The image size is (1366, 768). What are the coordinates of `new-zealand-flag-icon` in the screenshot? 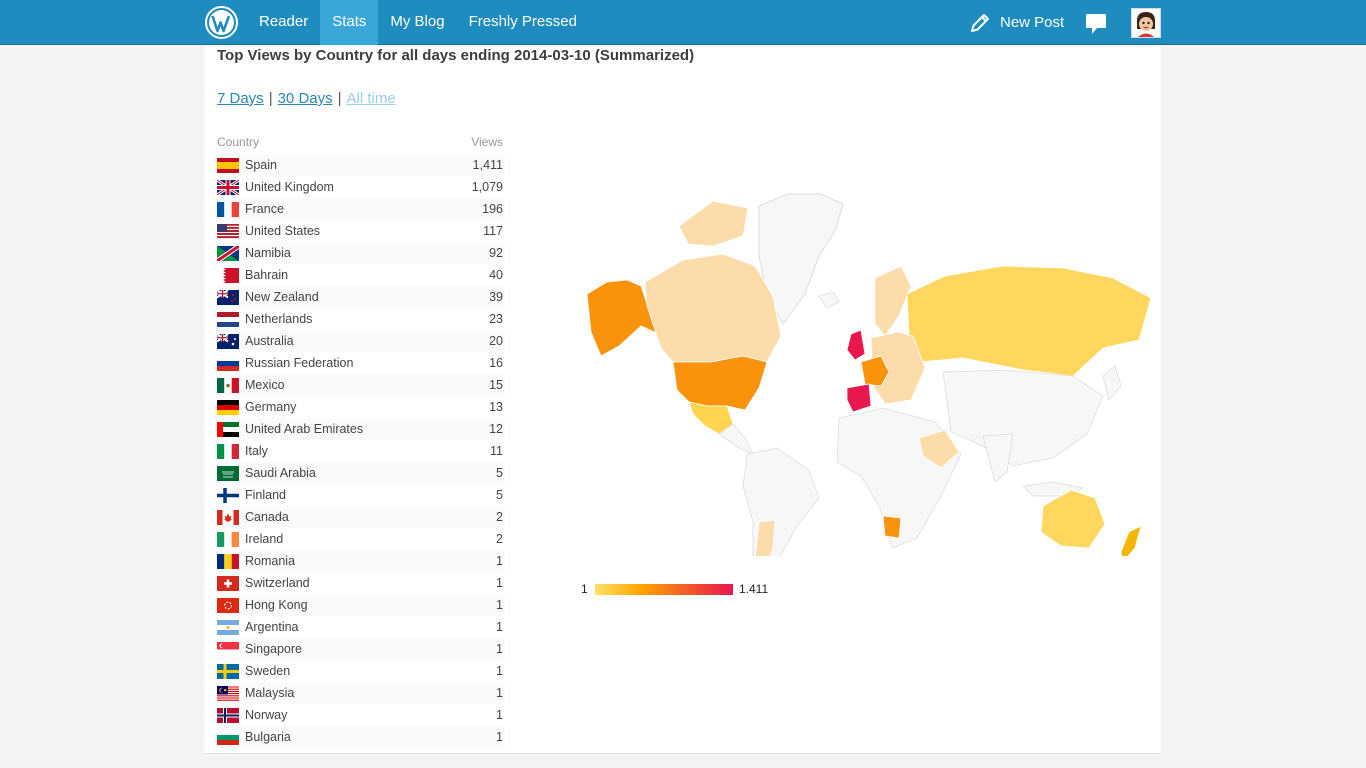 It's located at (228, 297).